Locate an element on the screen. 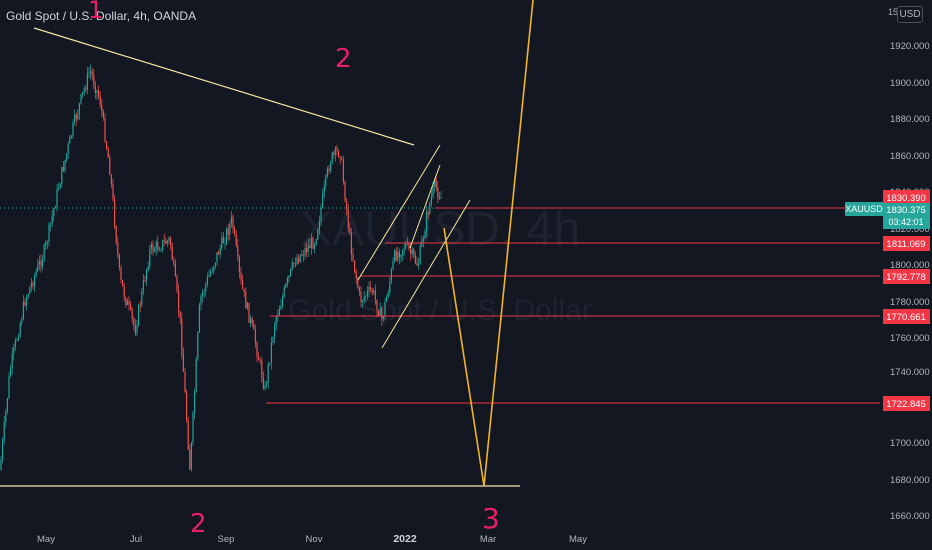 The image size is (932, 550). time-tick-label: Jul is located at coordinates (136, 539).